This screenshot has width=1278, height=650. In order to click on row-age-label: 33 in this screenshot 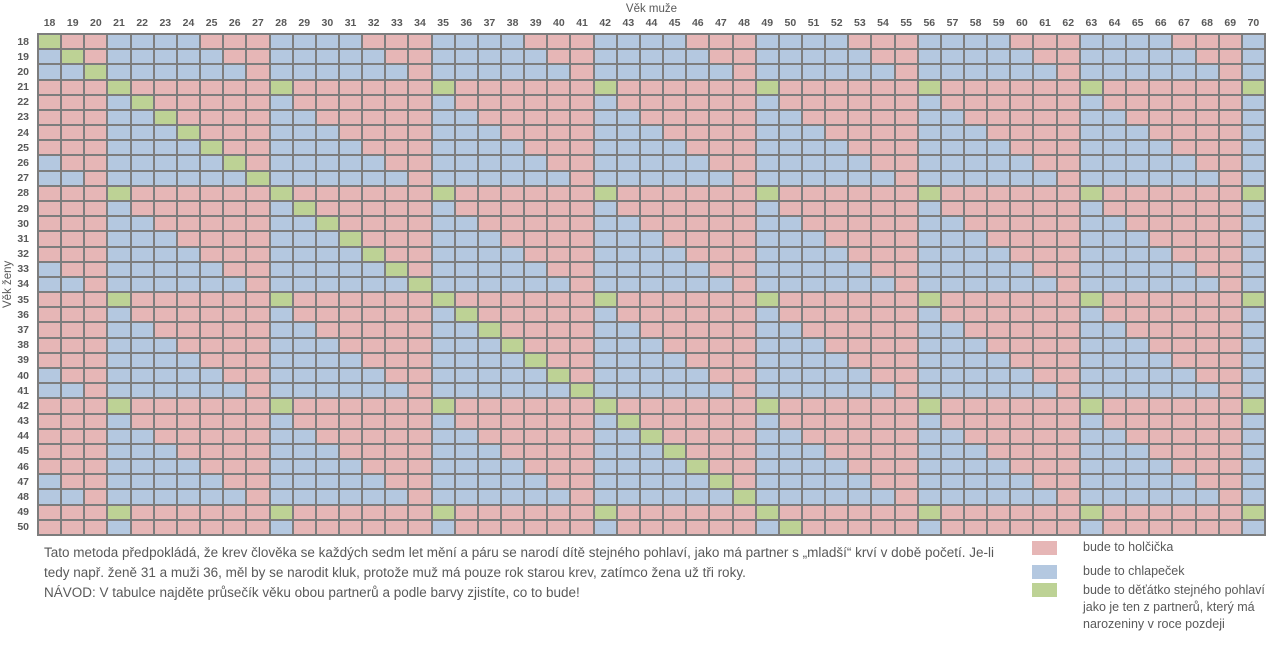, I will do `click(23, 269)`.